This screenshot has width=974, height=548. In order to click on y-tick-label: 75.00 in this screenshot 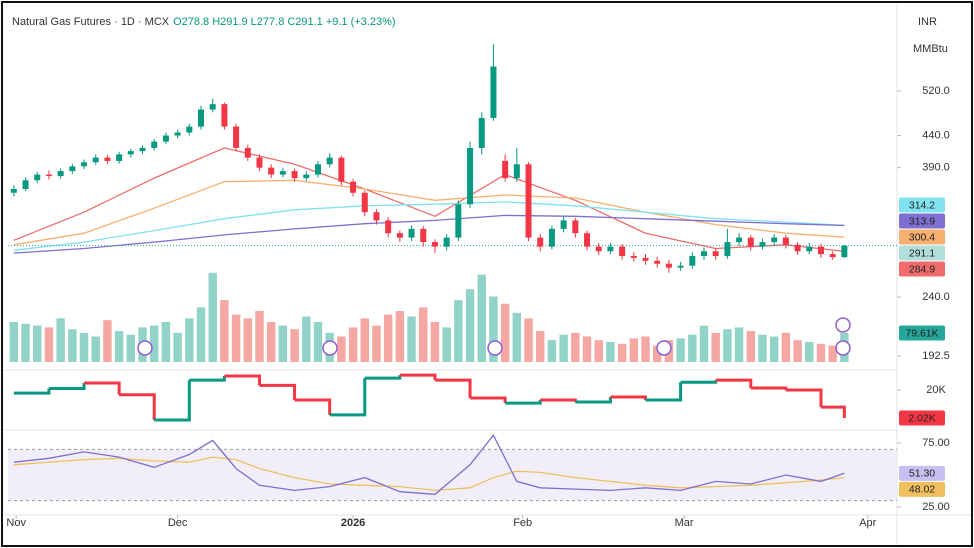, I will do `click(936, 443)`.